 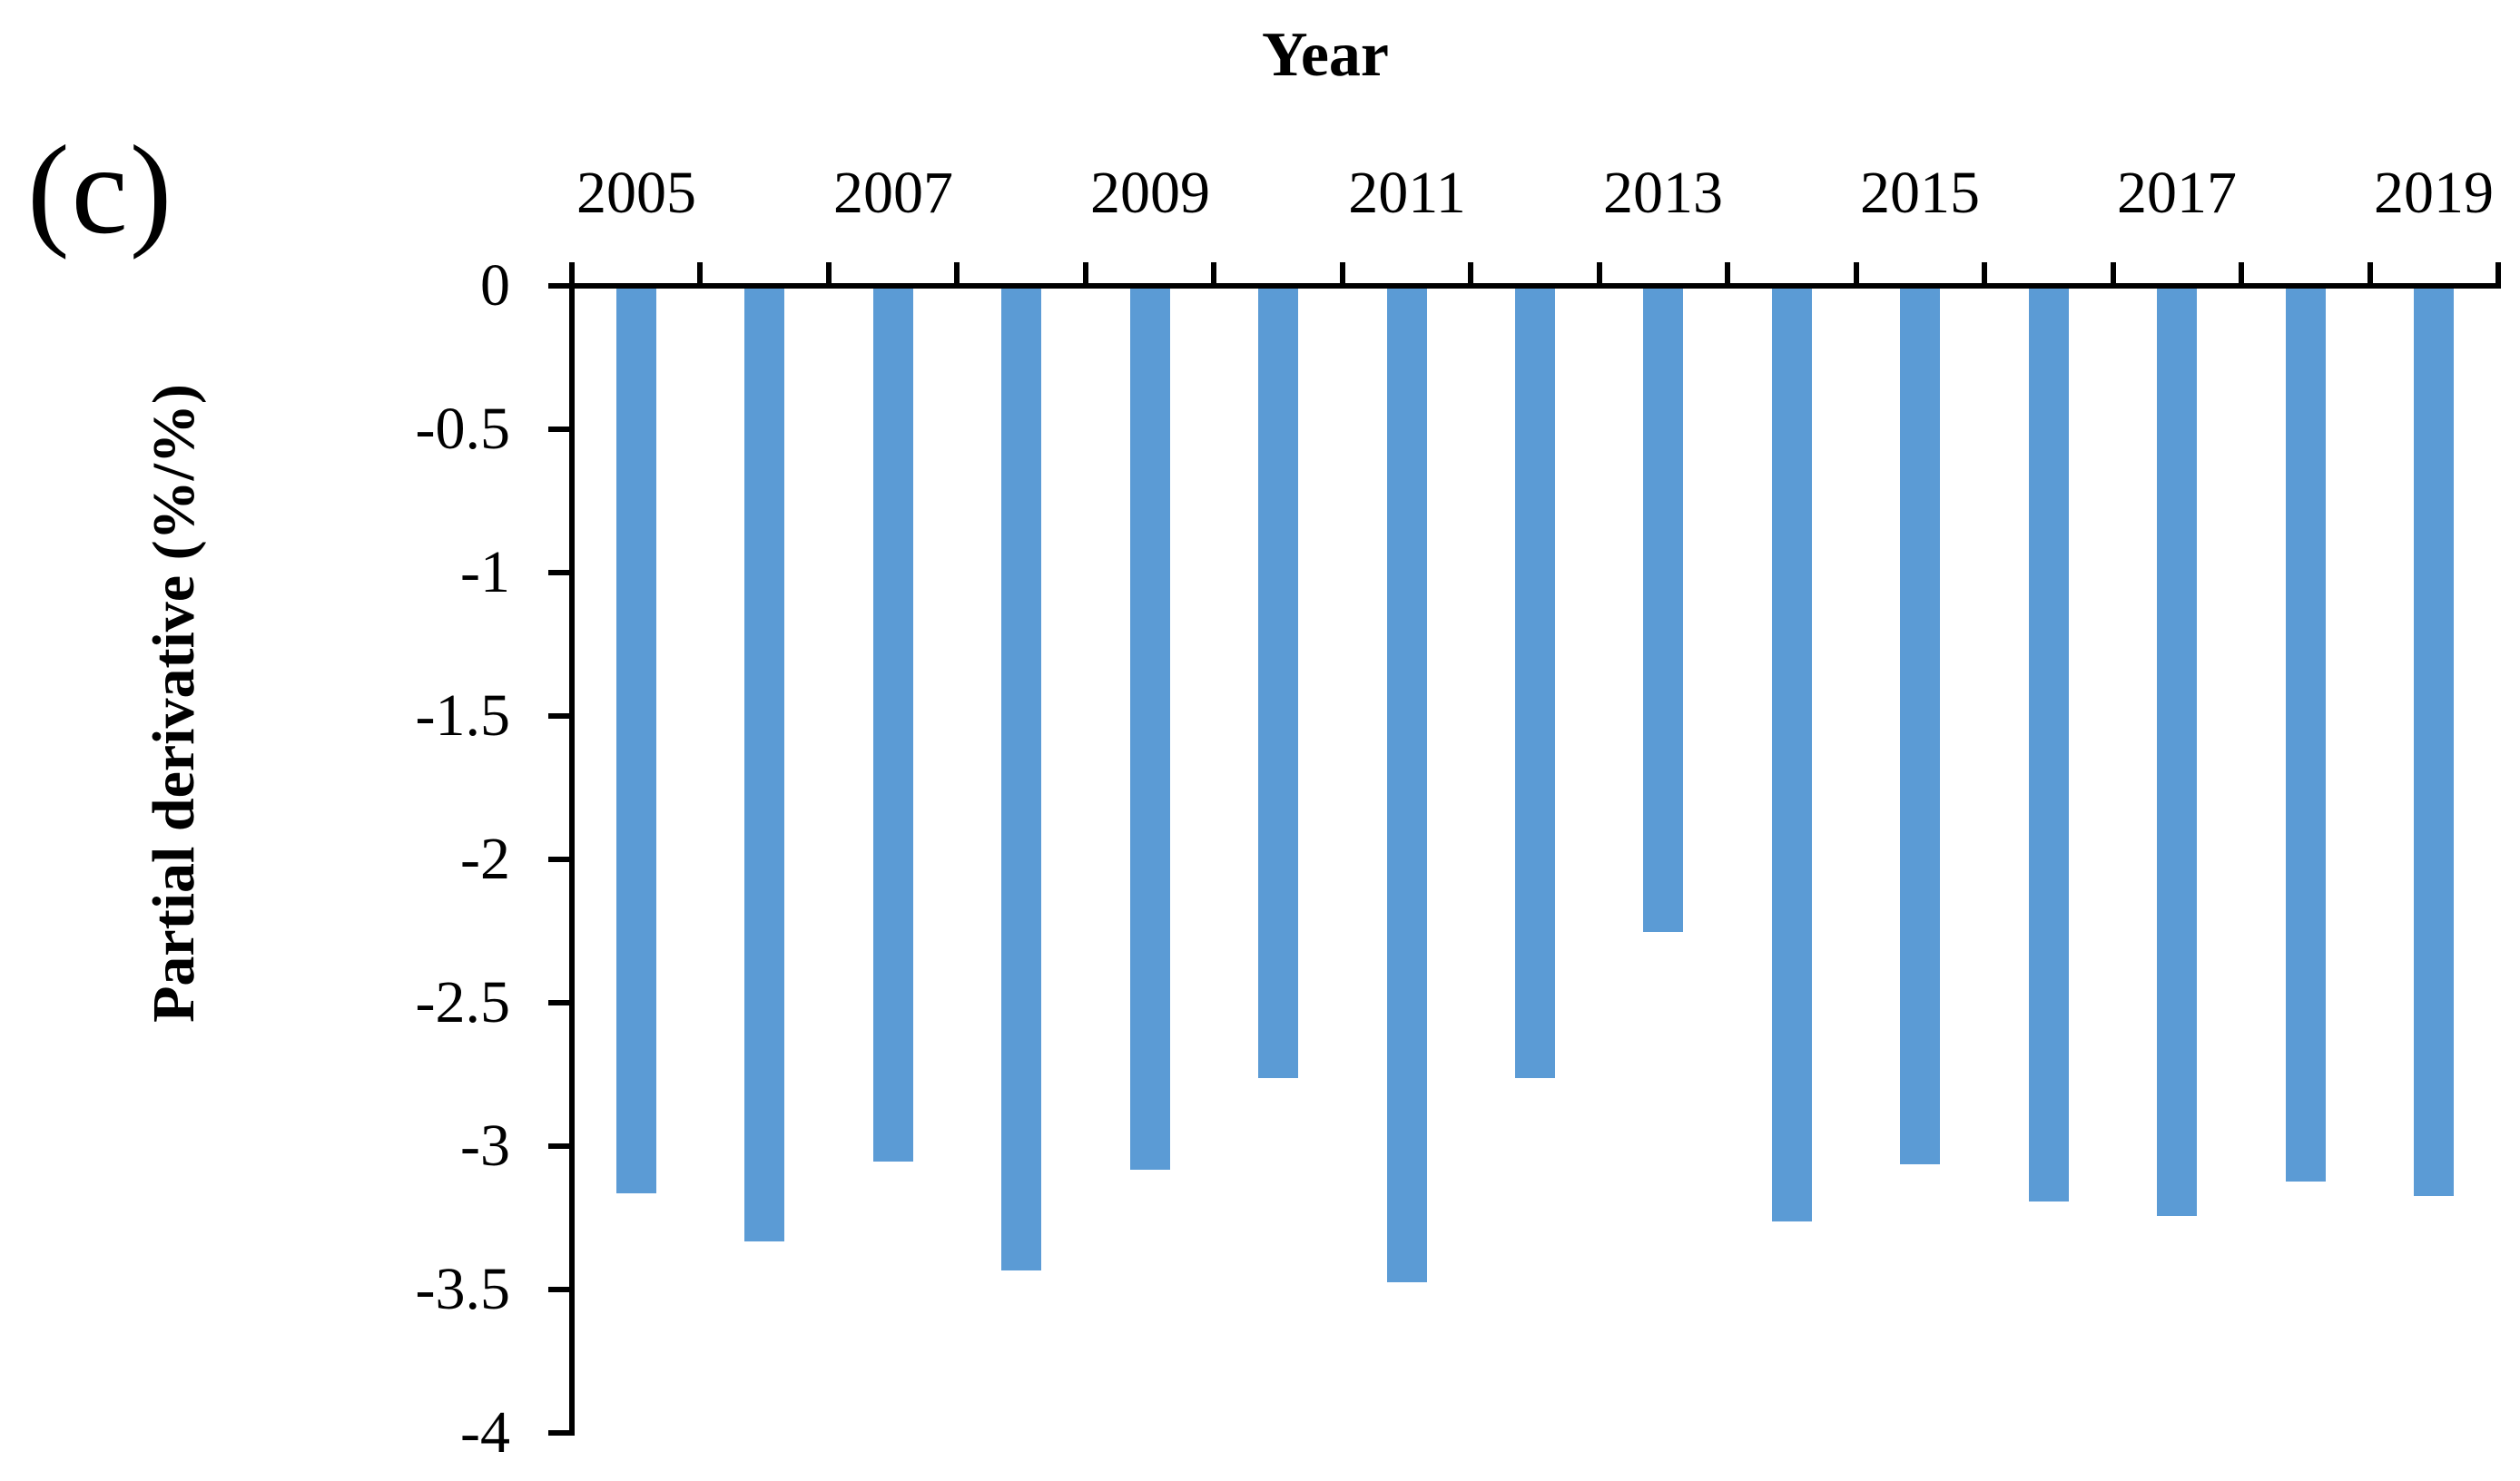 I want to click on bar-2015, so click(x=1920, y=725).